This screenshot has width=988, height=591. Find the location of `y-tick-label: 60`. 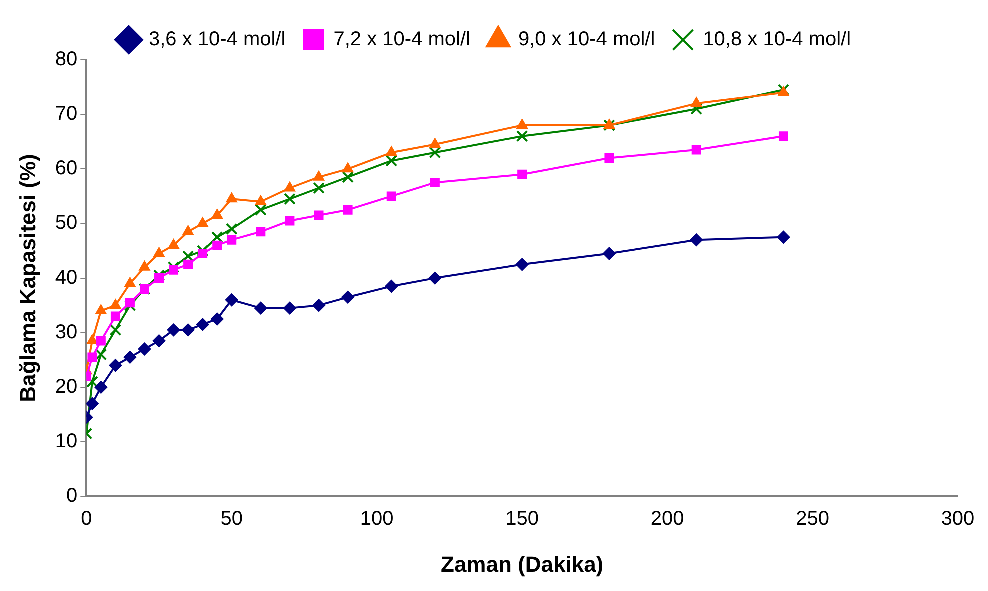

y-tick-label: 60 is located at coordinates (66, 169).